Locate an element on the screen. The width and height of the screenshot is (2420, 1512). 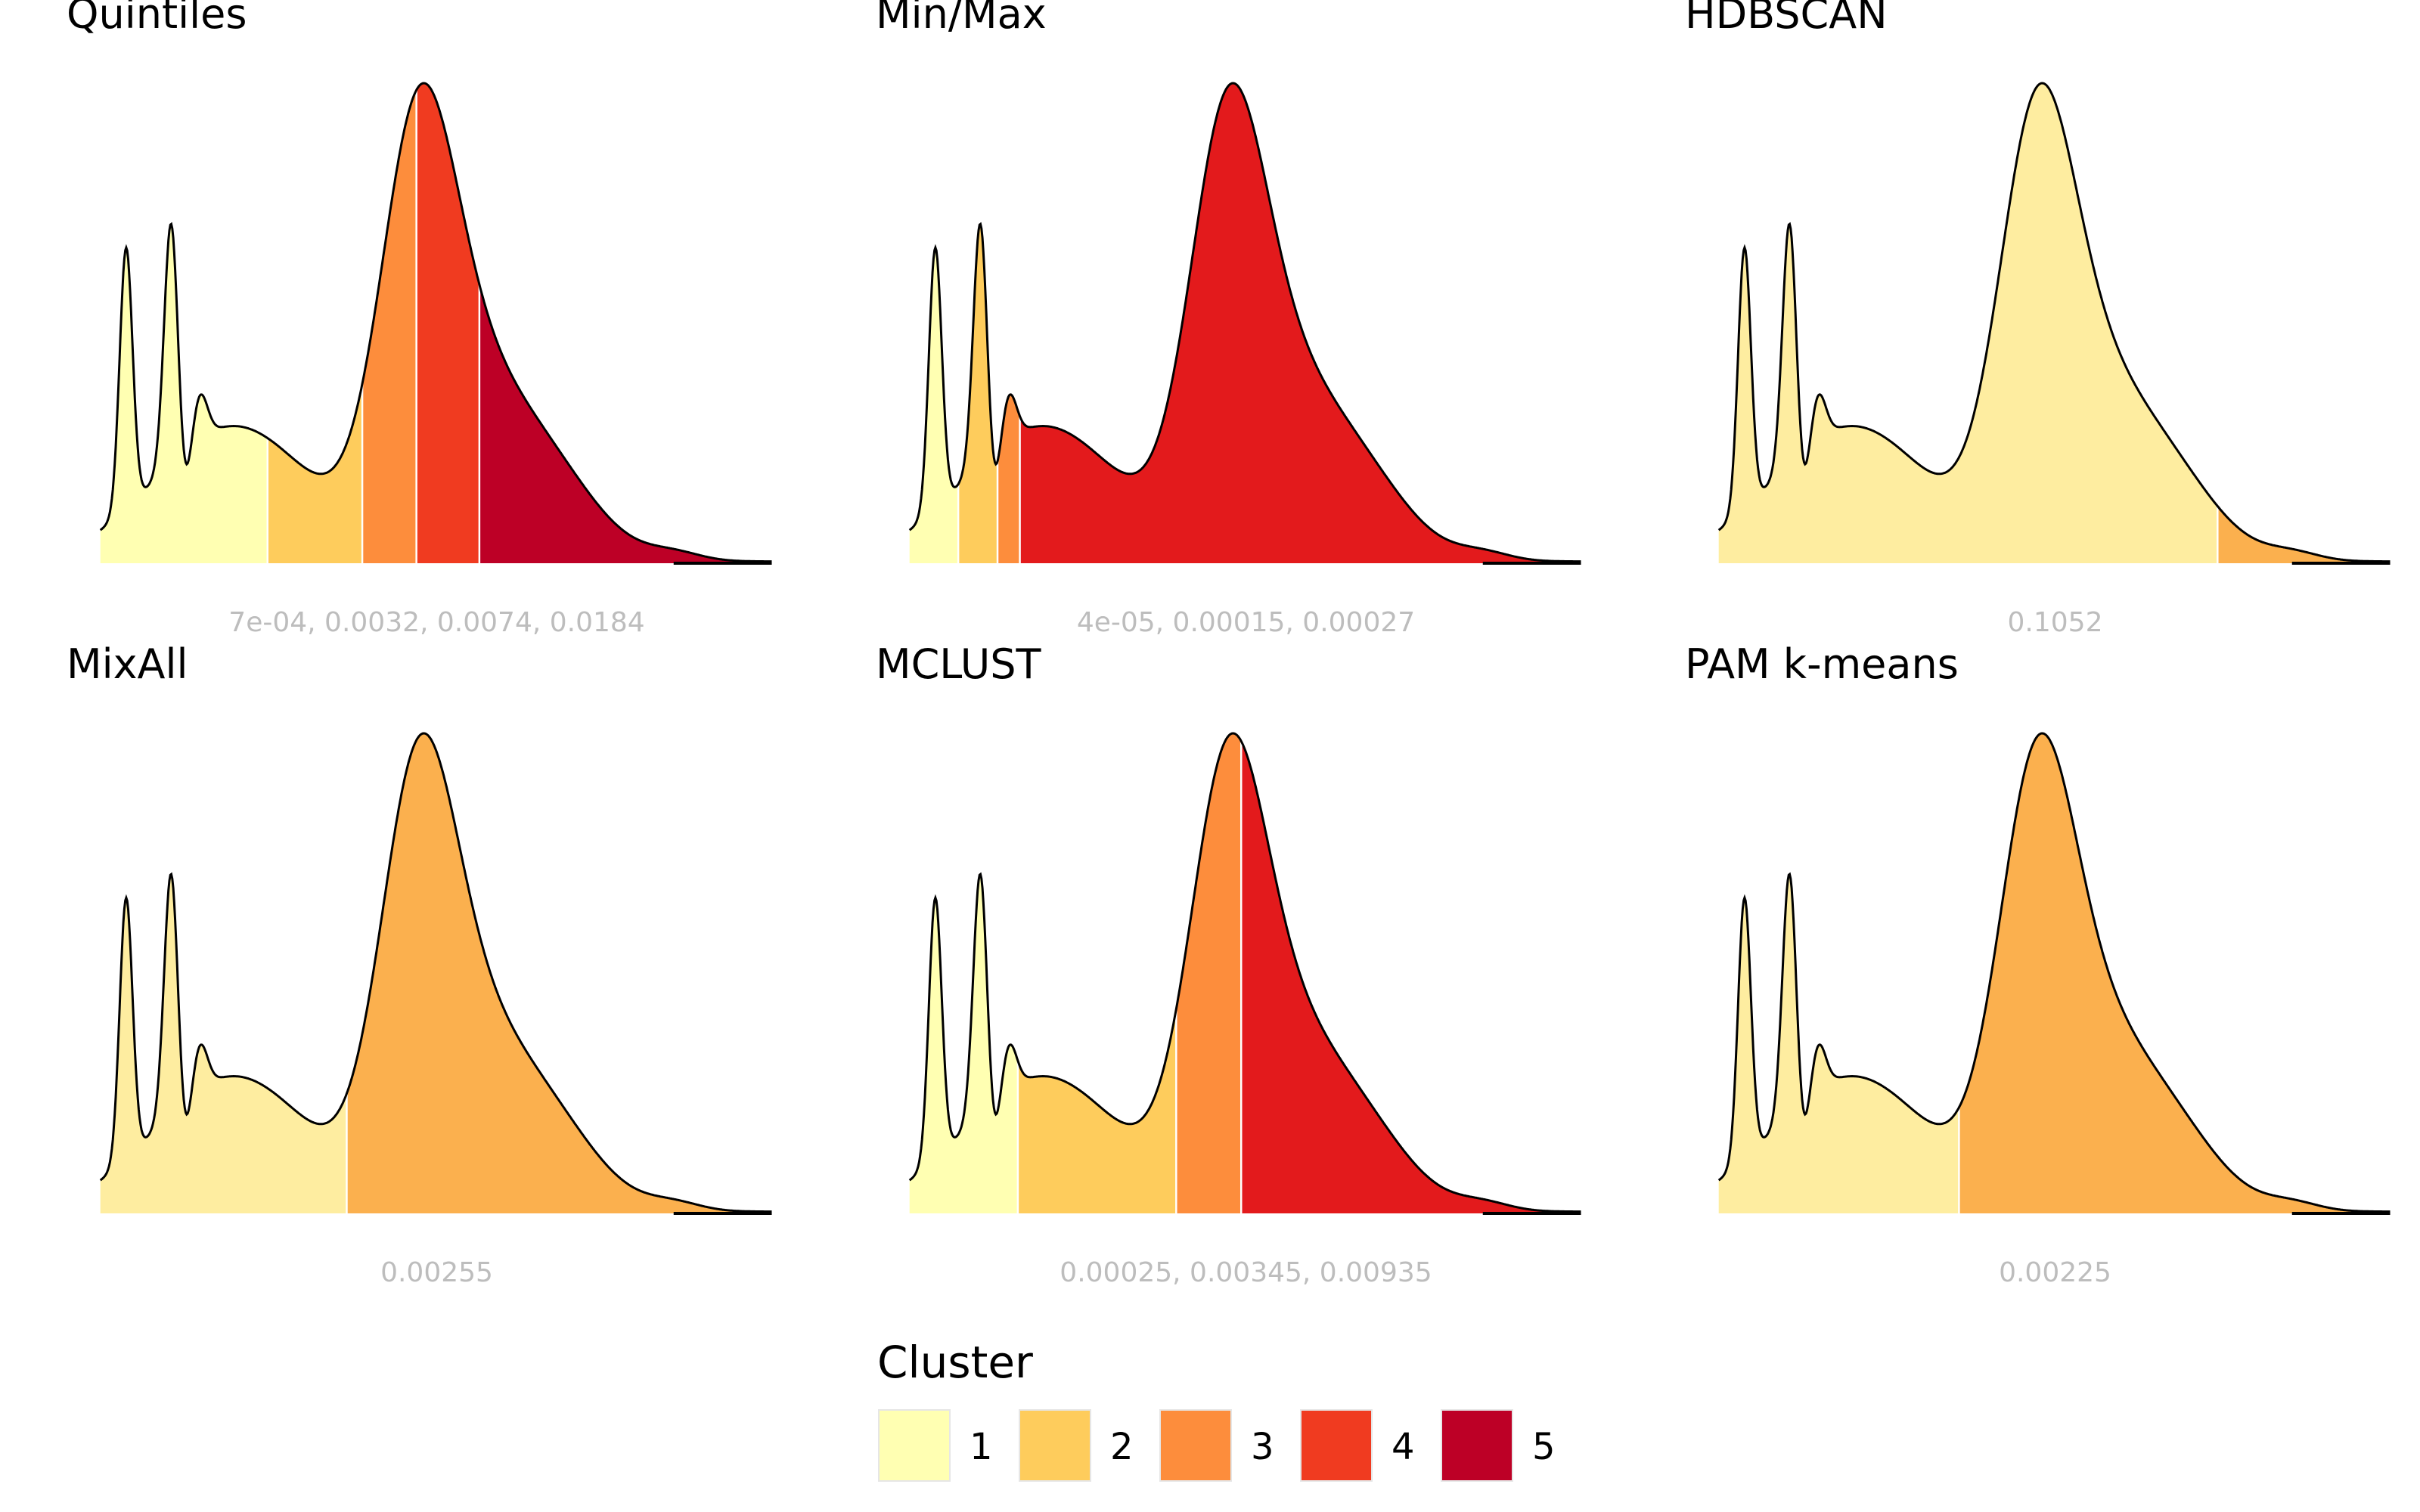
legend-label: 1 is located at coordinates (982, 1447).